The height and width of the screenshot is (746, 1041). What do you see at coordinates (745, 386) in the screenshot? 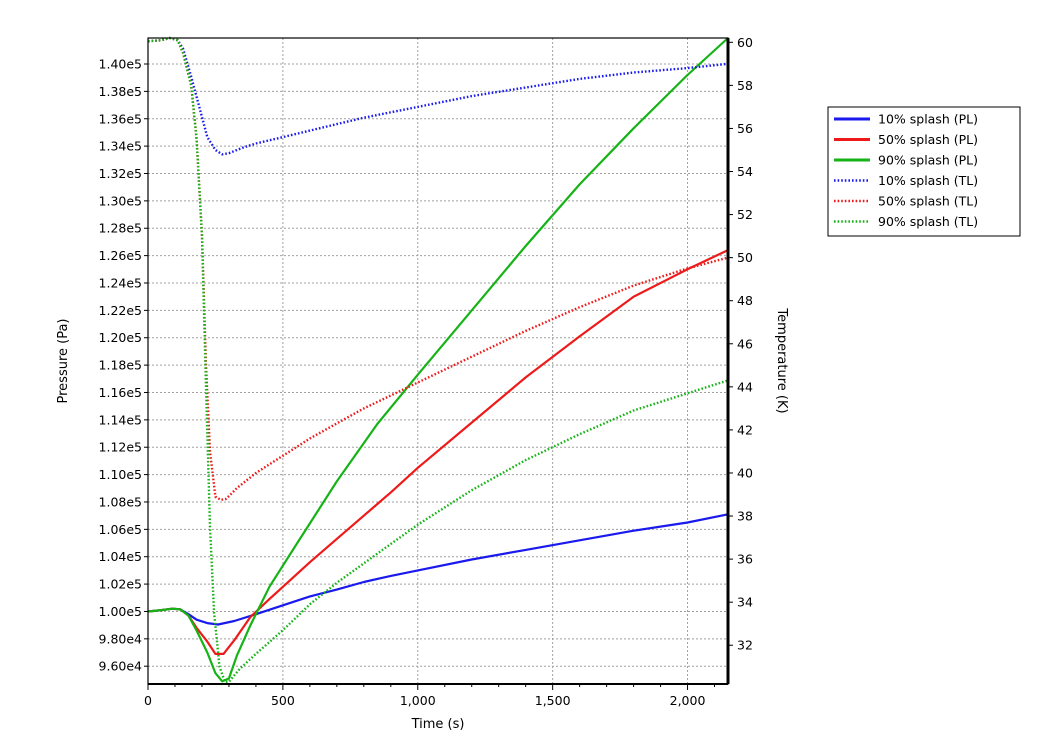
I see `y2-tick-label: 44` at bounding box center [745, 386].